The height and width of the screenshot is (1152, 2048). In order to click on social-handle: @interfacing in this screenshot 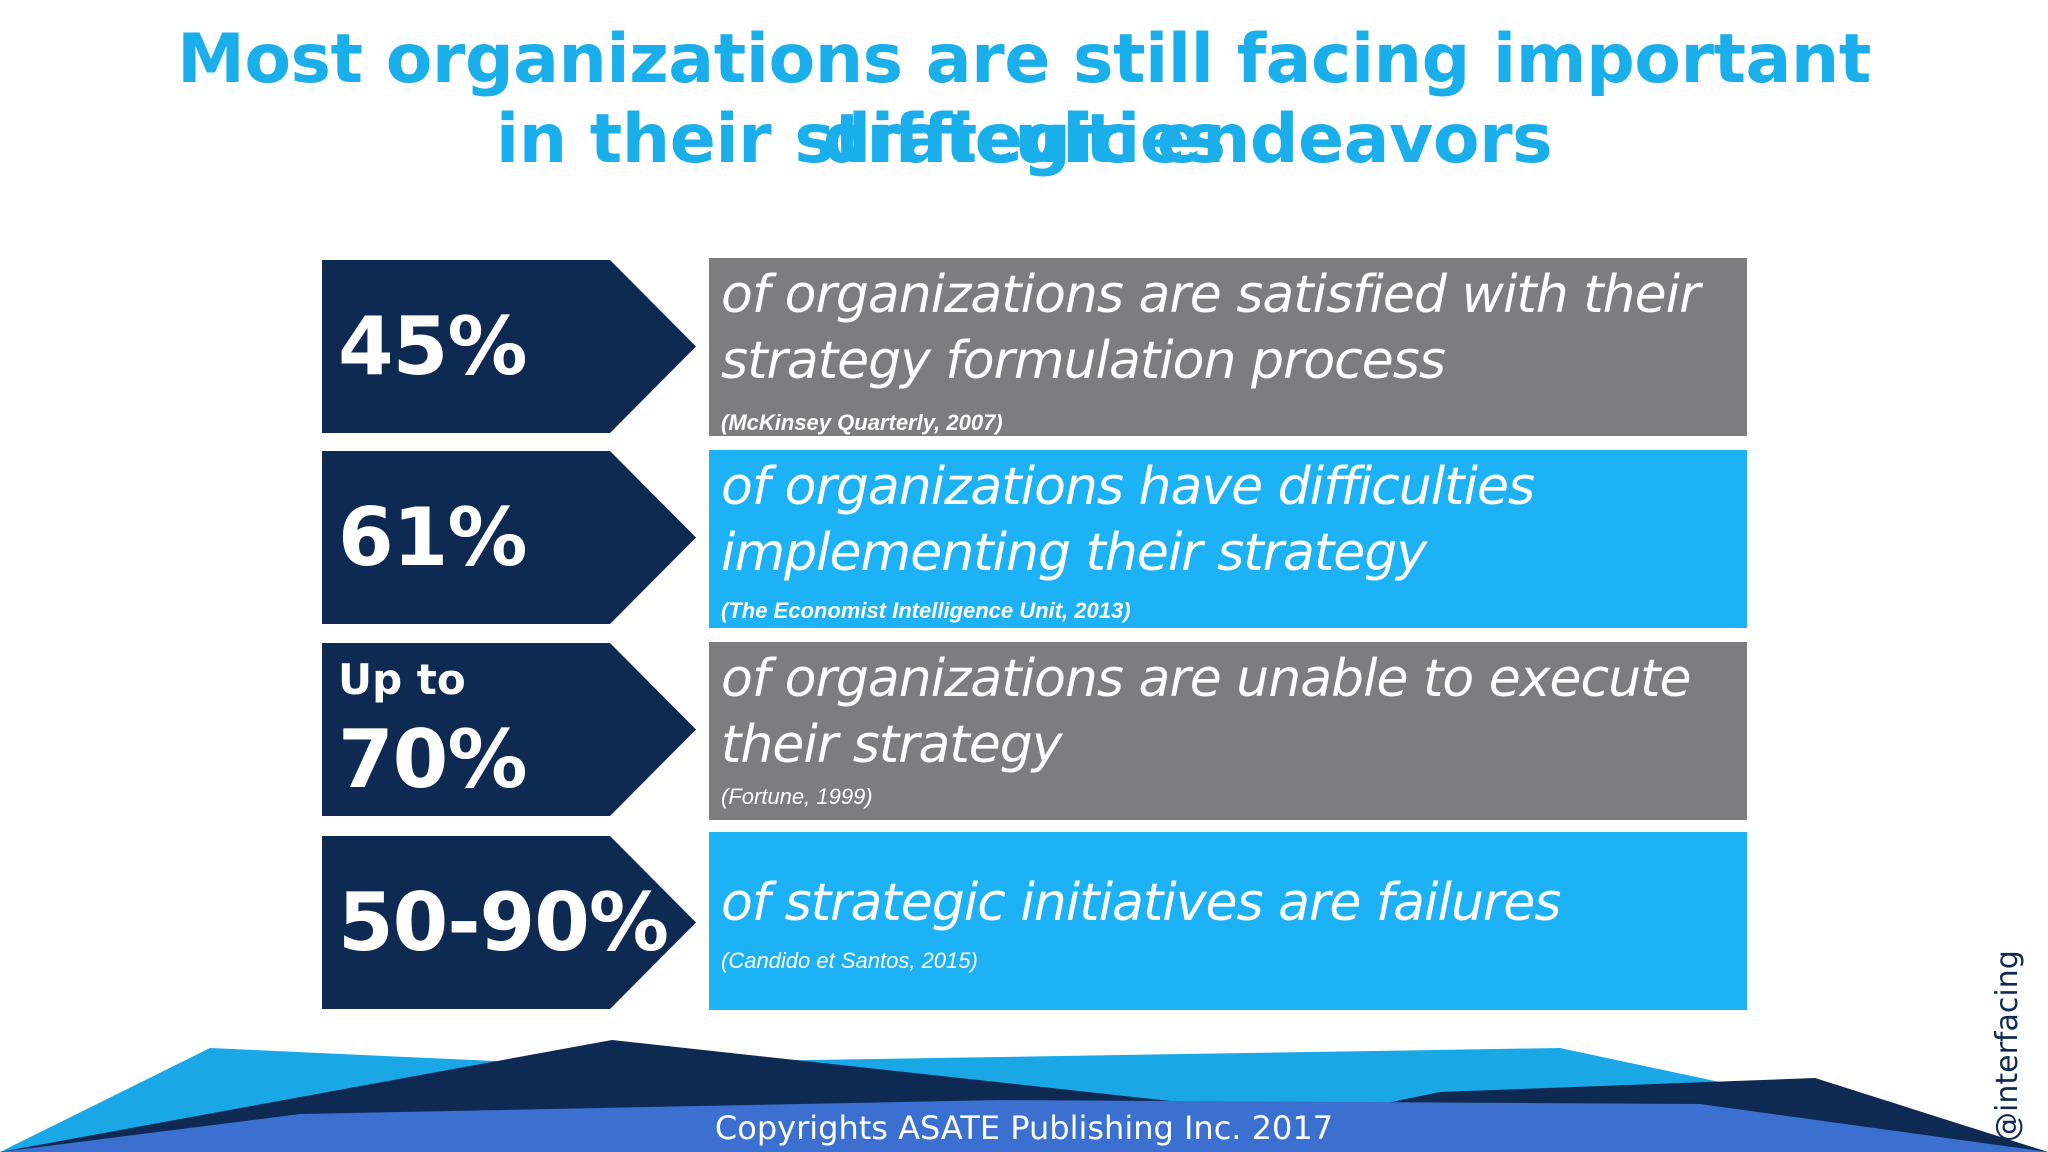, I will do `click(2007, 1046)`.